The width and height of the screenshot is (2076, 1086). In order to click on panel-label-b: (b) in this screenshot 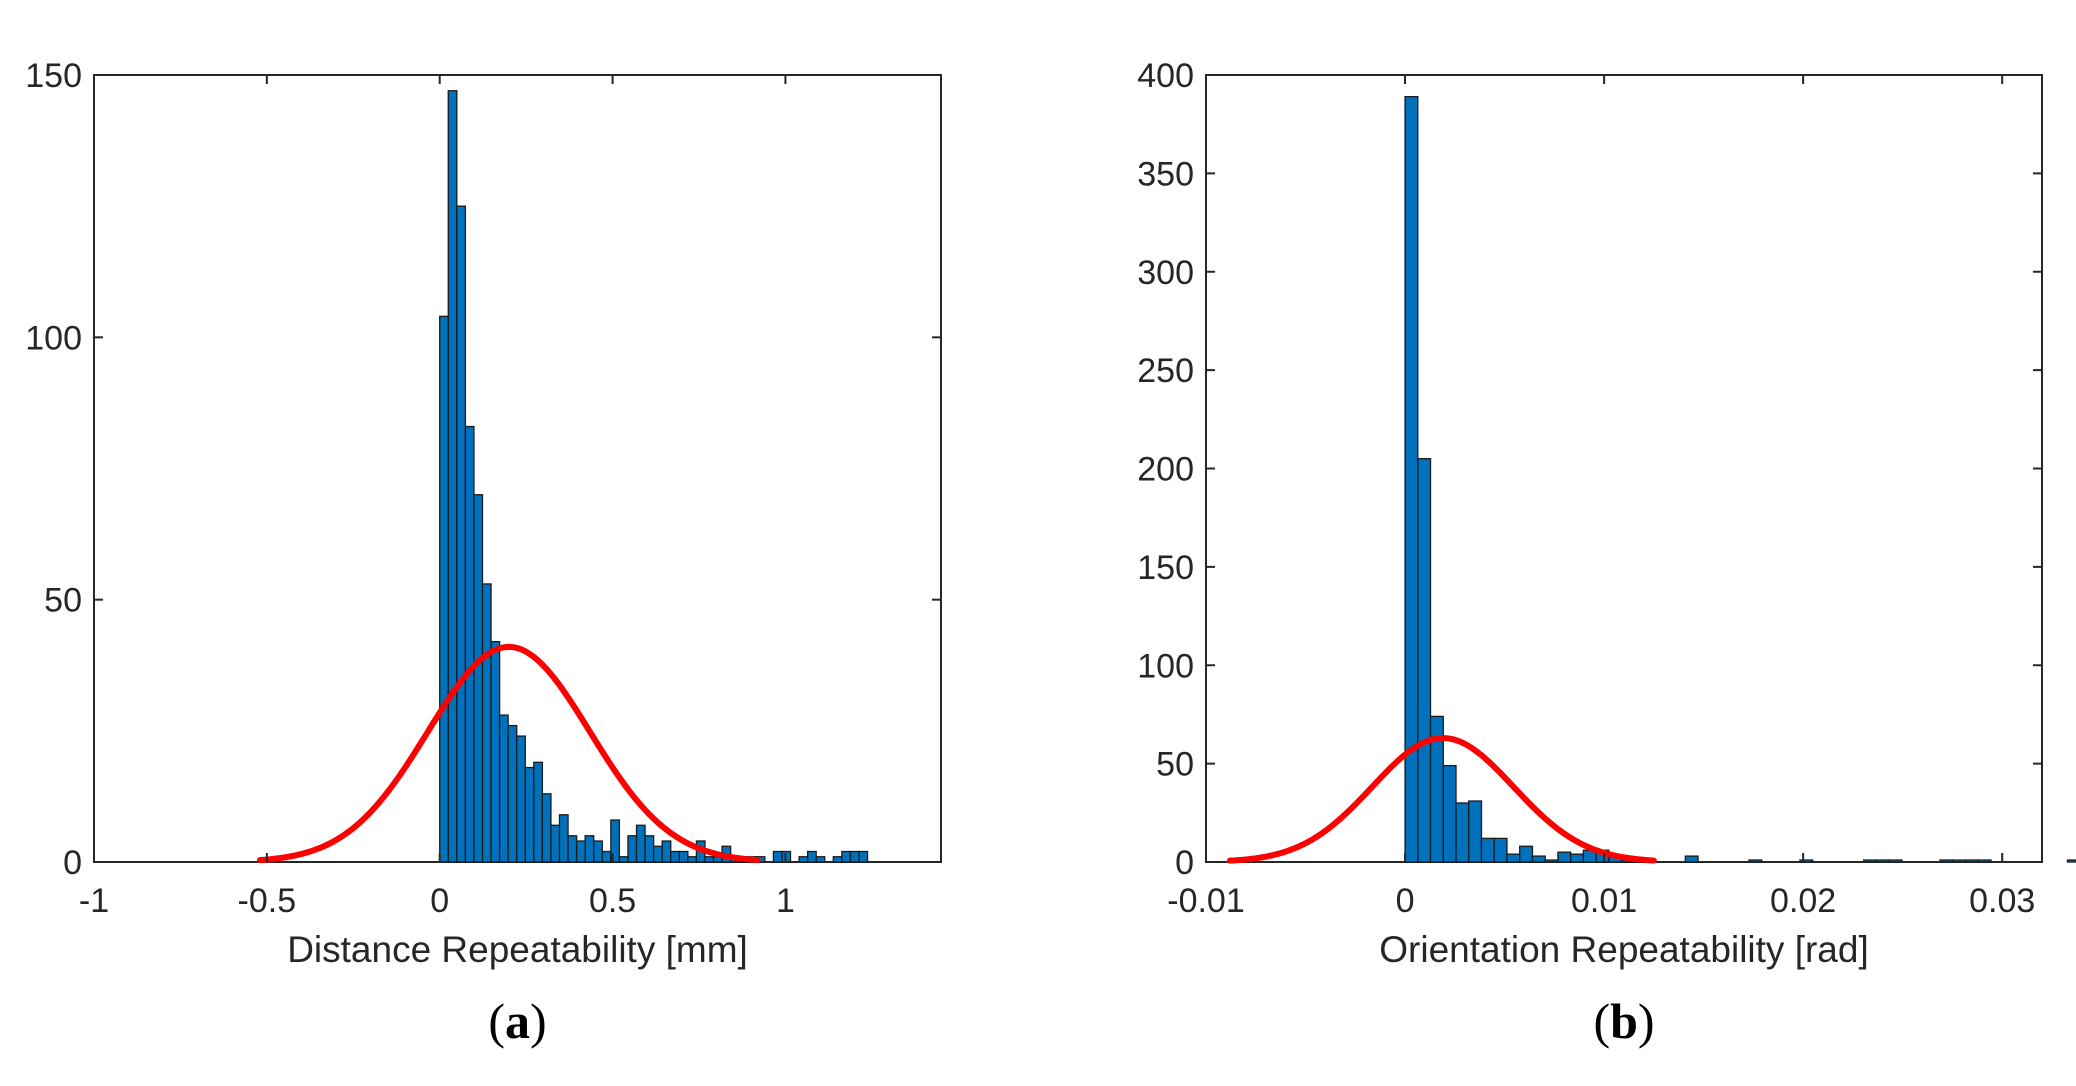, I will do `click(1623, 1021)`.